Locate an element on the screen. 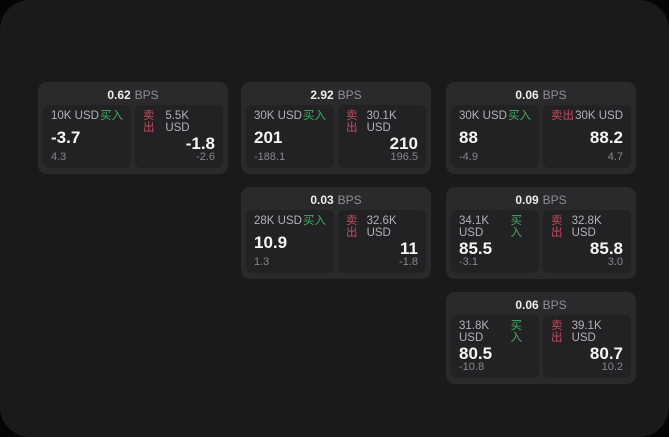 Image resolution: width=669 pixels, height=437 pixels. buy-price-value: -3.7 is located at coordinates (66, 137).